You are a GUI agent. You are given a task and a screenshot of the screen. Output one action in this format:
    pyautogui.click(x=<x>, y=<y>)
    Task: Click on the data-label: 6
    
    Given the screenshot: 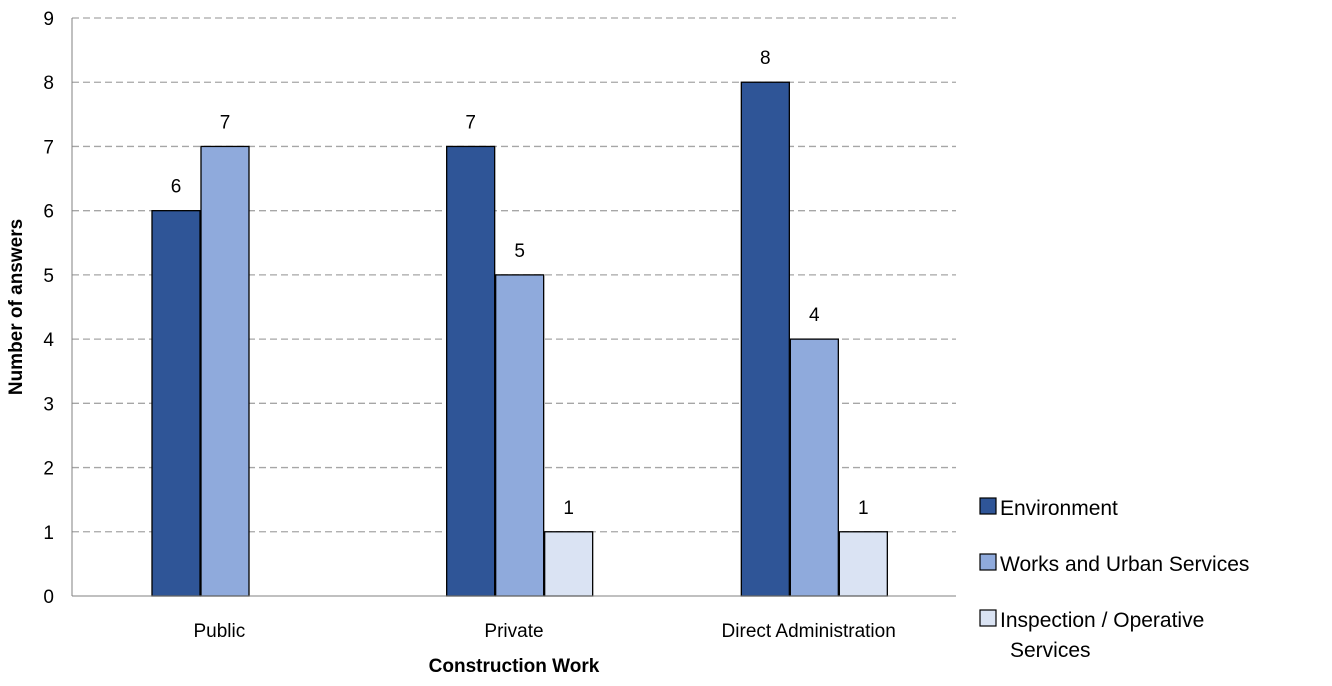 What is the action you would take?
    pyautogui.click(x=176, y=187)
    